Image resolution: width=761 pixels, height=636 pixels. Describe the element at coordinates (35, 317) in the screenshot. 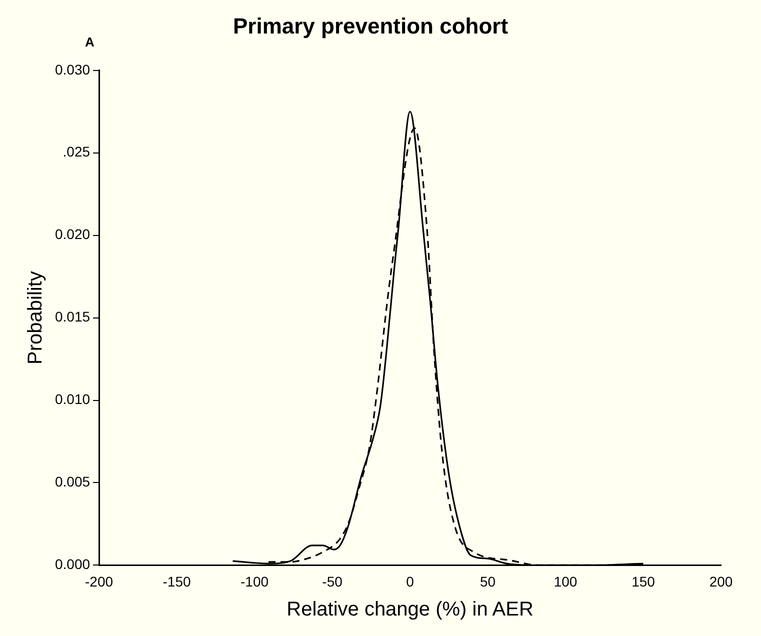

I see `y-axis-title: Probability` at that location.